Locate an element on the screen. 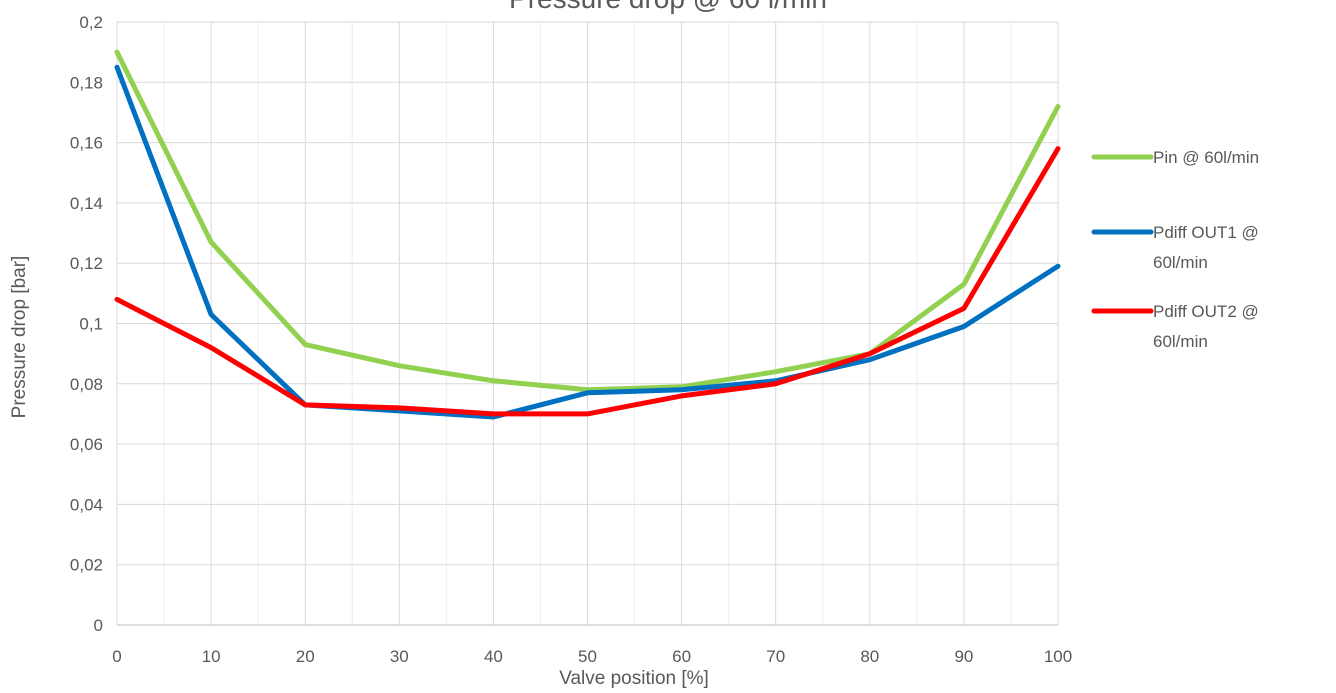 This screenshot has height=693, width=1336. x-tick-label: 0 is located at coordinates (116, 656).